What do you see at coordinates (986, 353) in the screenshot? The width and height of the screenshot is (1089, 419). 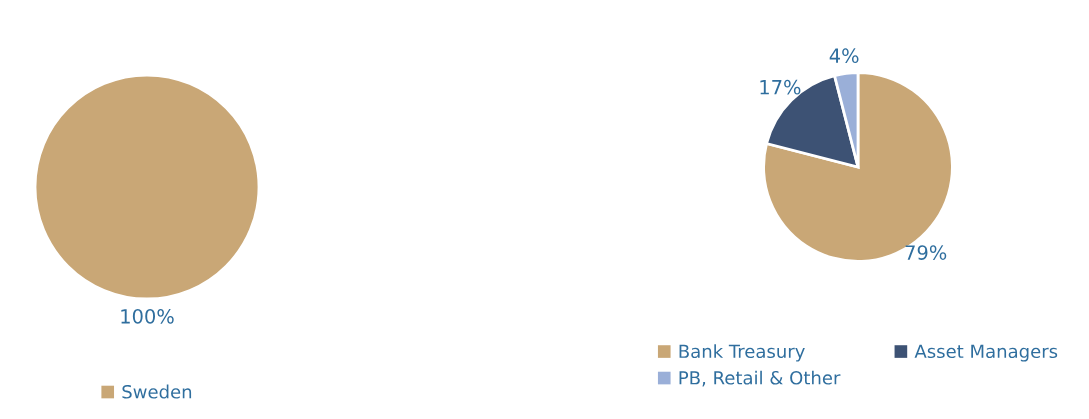 I see `legend-label: Asset Managers` at bounding box center [986, 353].